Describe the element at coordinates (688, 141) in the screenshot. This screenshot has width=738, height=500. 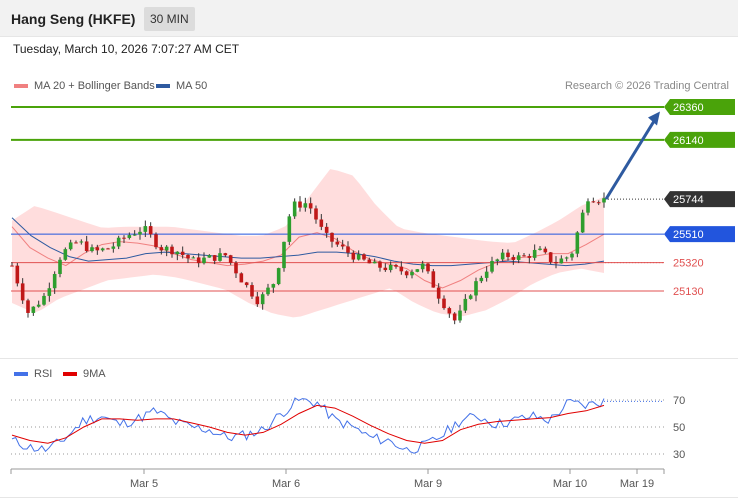
I see `level-value-26140: 26140` at that location.